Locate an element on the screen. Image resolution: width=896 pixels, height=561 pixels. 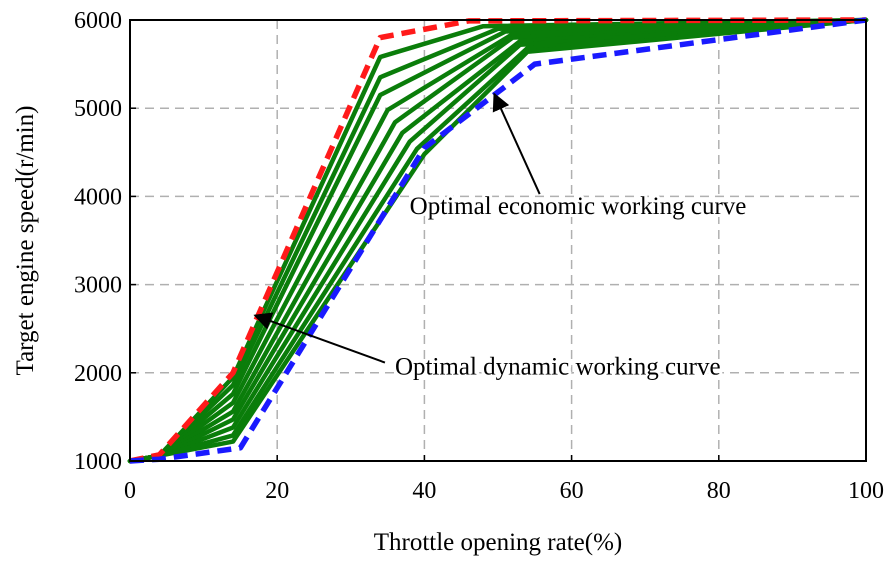
x-tick-label: 20 is located at coordinates (277, 491).